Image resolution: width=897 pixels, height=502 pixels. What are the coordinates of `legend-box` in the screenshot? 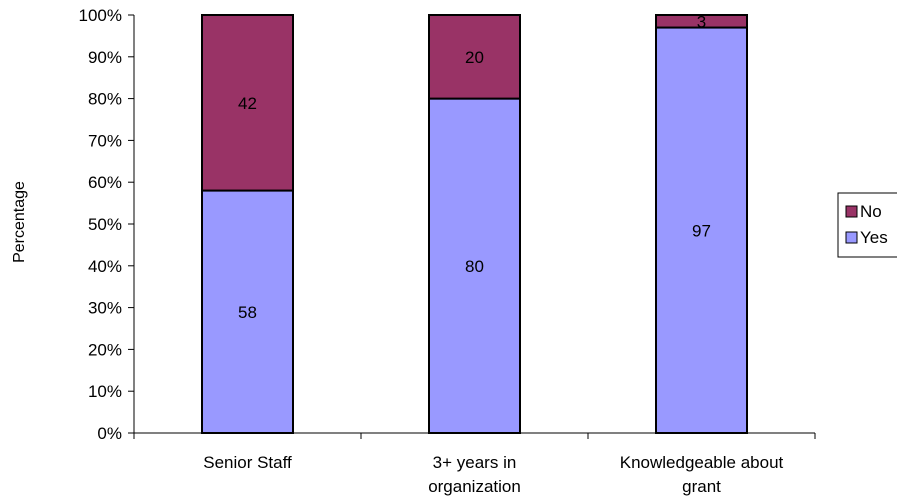 It's located at (867, 225).